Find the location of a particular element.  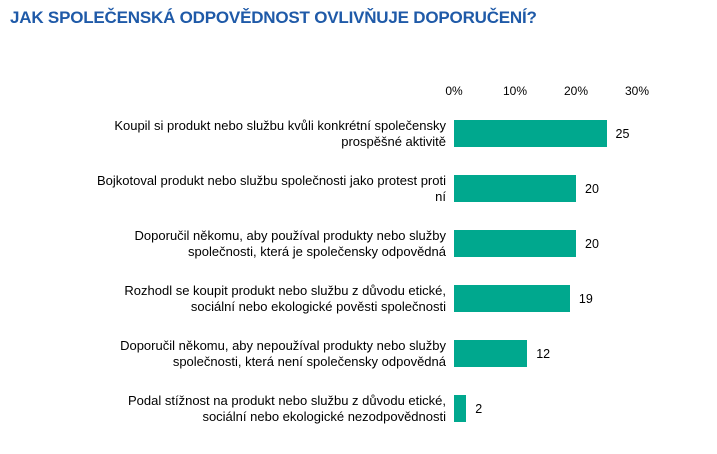

category-label-line: sociální nebo ekologické nezodpovědnosti is located at coordinates (324, 416).